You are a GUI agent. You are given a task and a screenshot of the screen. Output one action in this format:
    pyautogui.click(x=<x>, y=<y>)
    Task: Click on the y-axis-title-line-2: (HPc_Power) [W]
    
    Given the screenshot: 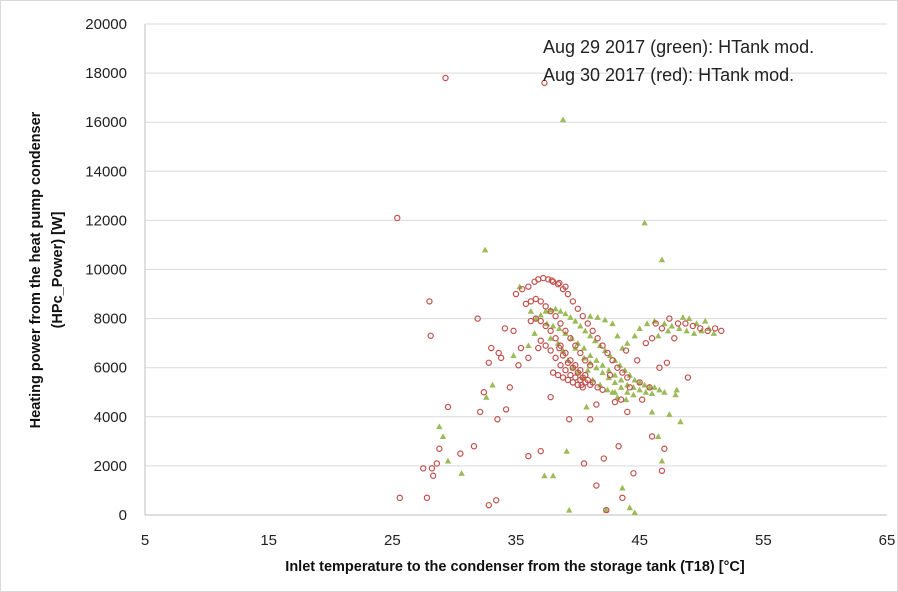 What is the action you would take?
    pyautogui.click(x=58, y=269)
    